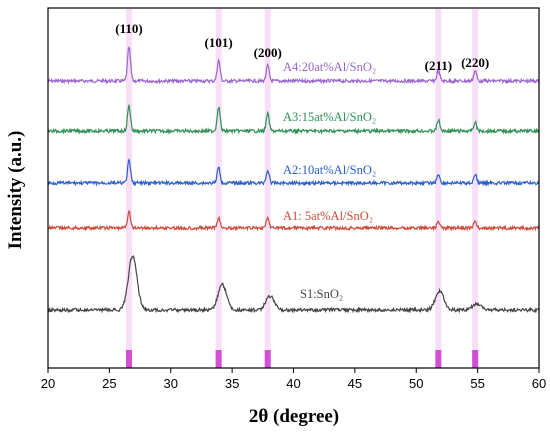 The image size is (550, 433). I want to click on series-label-0: A4:20at%Al/SnO₂, so click(329, 67).